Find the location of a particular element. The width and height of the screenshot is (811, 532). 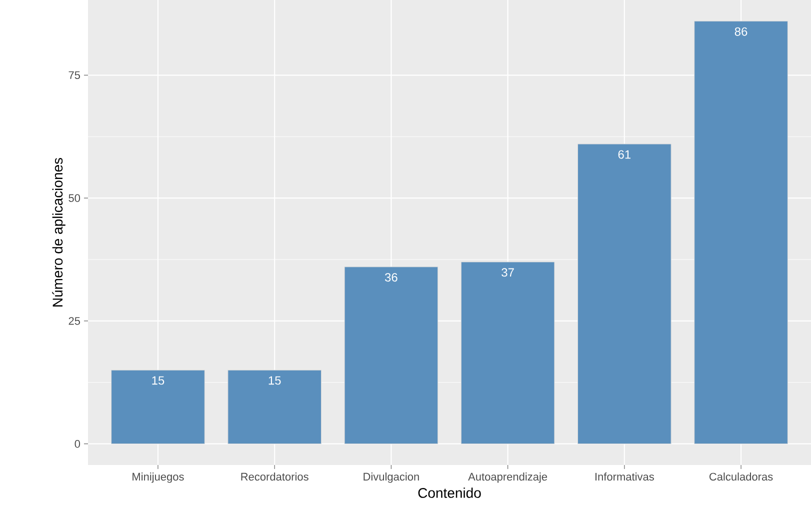

y-tick-label: 25 is located at coordinates (74, 321).